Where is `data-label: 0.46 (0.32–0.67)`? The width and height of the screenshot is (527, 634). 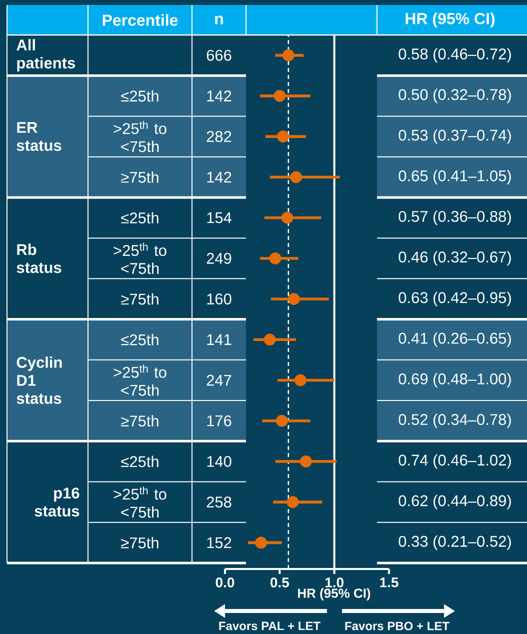
data-label: 0.46 (0.32–0.67) is located at coordinates (454, 258).